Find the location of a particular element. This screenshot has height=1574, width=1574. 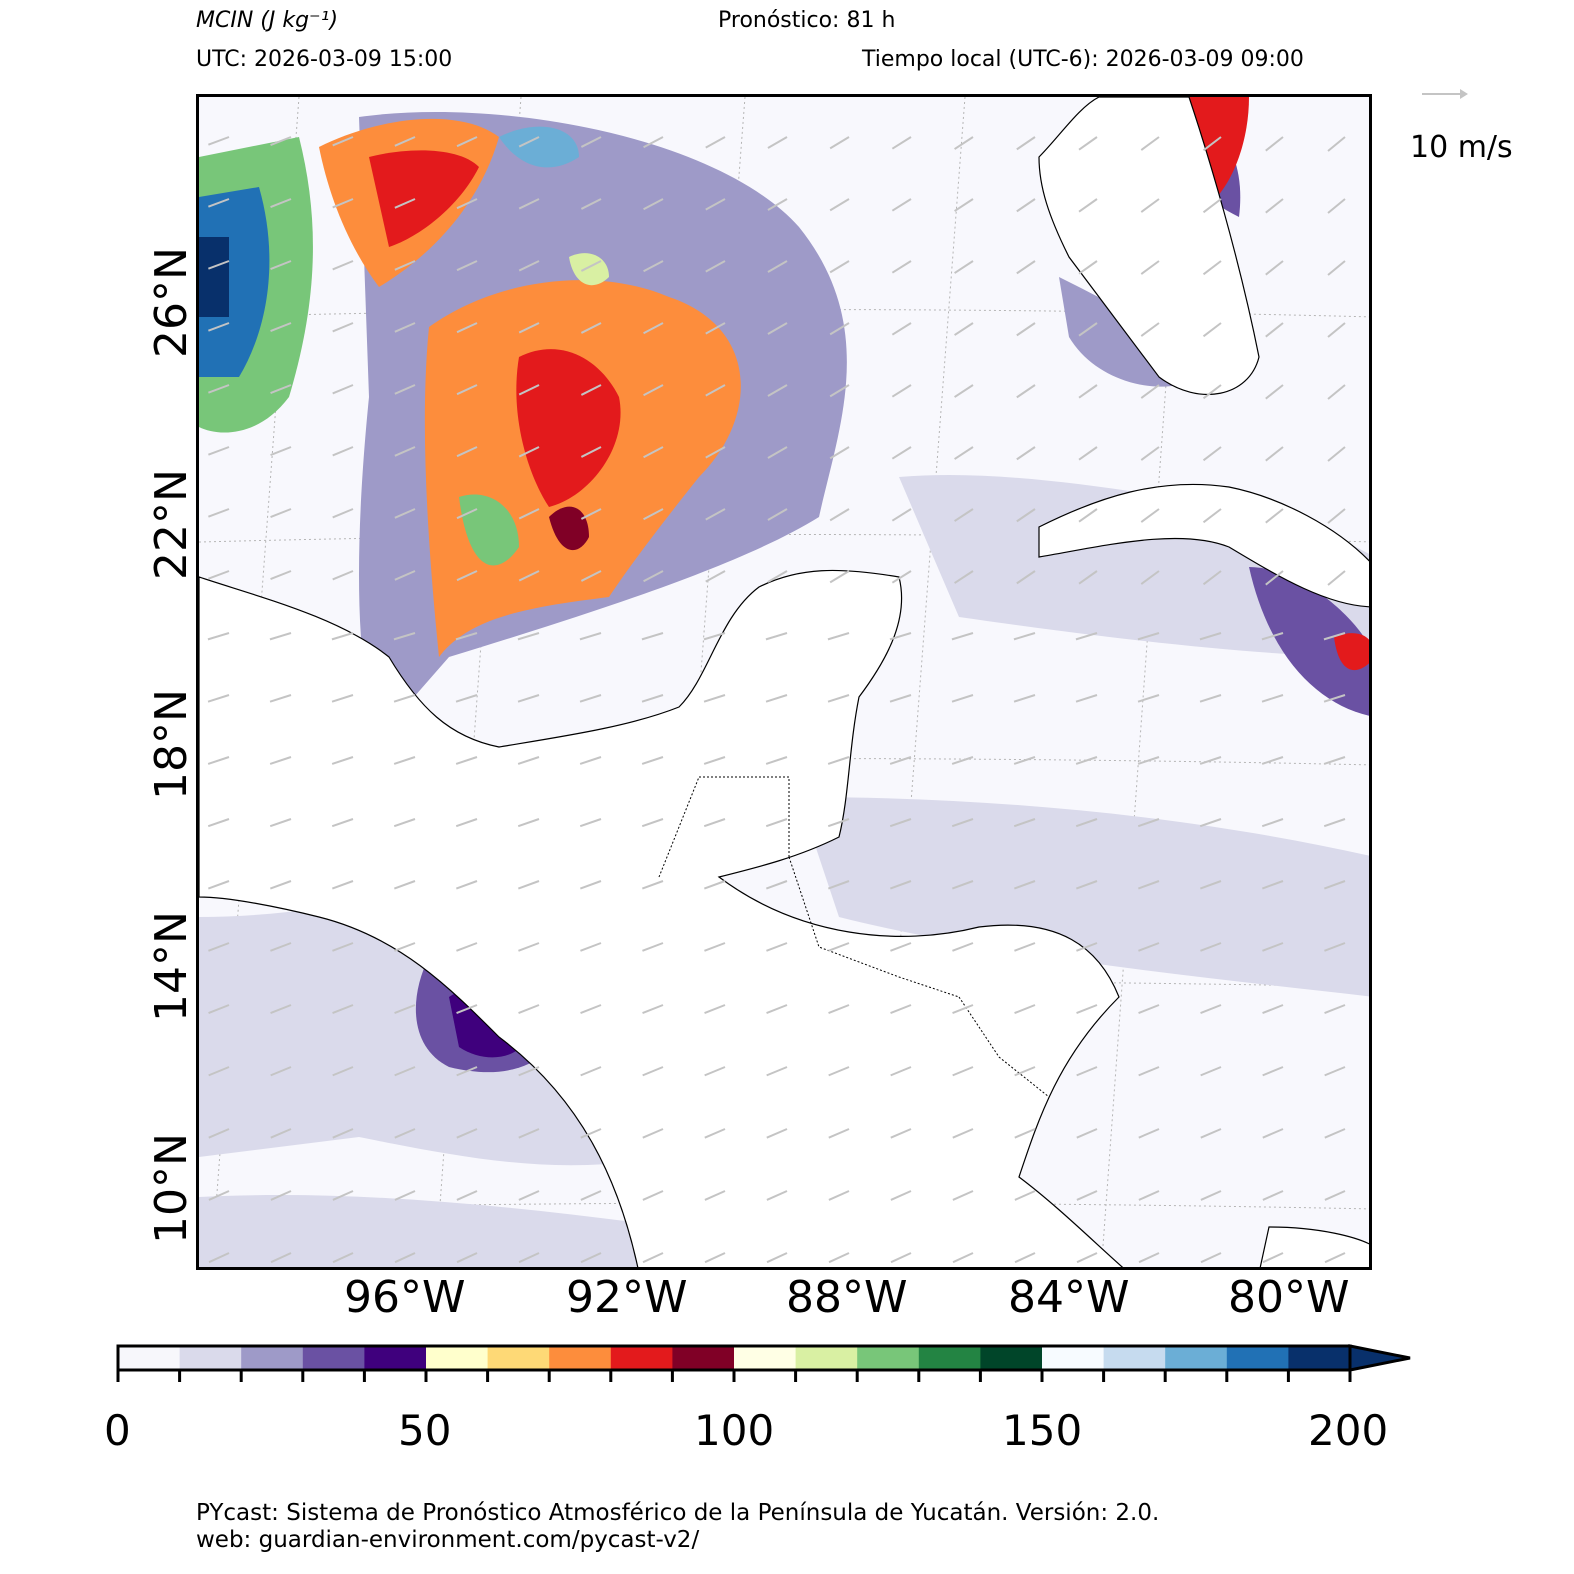

colorbar-extend-arrow is located at coordinates (1379, 1358).